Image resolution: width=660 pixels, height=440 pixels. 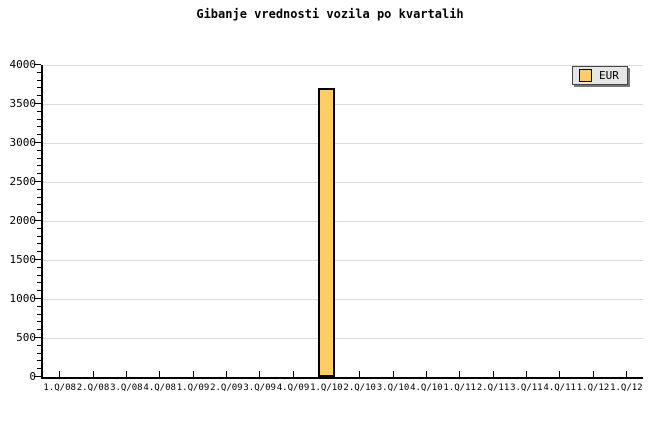 What do you see at coordinates (259, 388) in the screenshot?
I see `x-axis-label: 3.Q/09` at bounding box center [259, 388].